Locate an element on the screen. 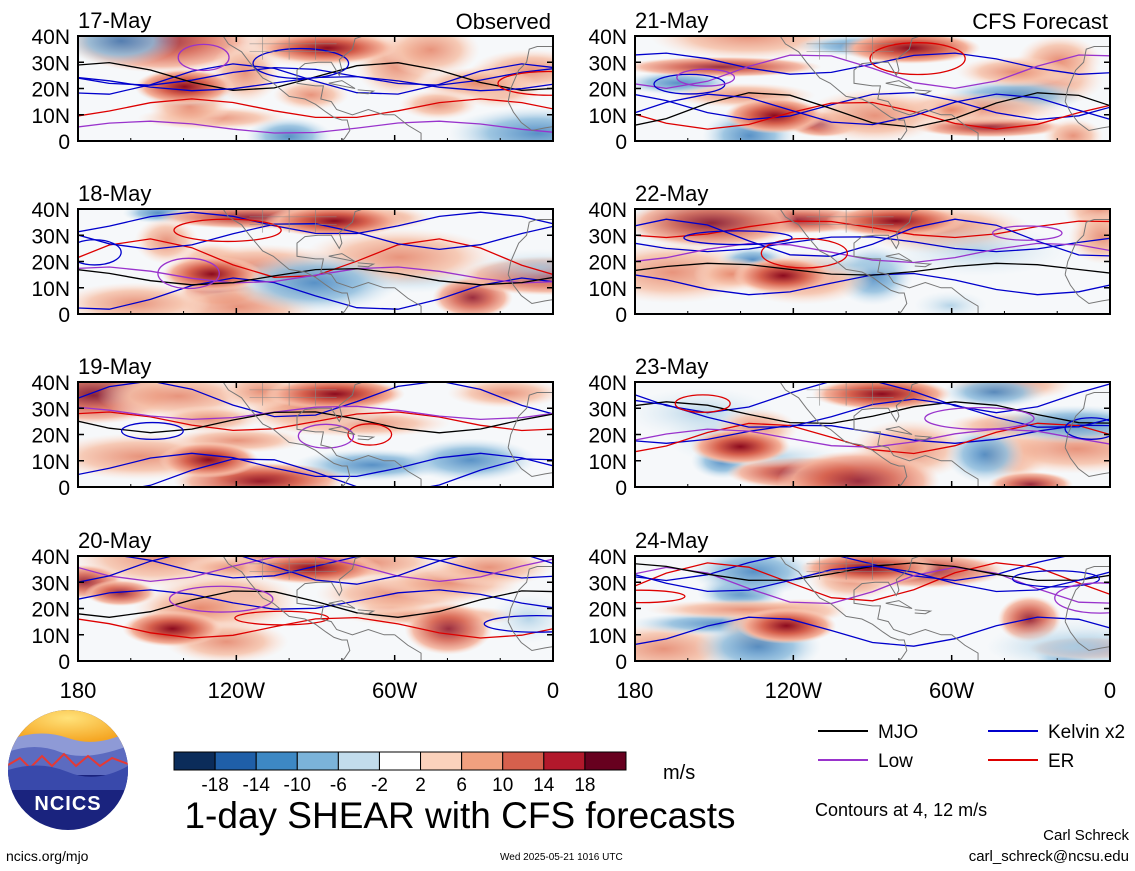 The image size is (1135, 871). x-tick-label: 180 is located at coordinates (78, 690).